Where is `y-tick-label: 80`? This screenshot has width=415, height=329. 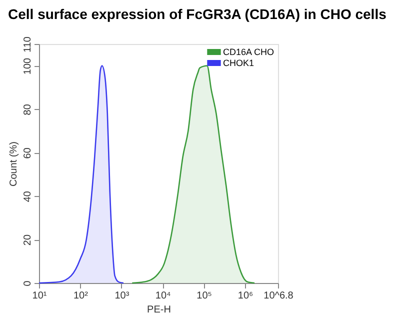
y-tick-label: 80 is located at coordinates (28, 110).